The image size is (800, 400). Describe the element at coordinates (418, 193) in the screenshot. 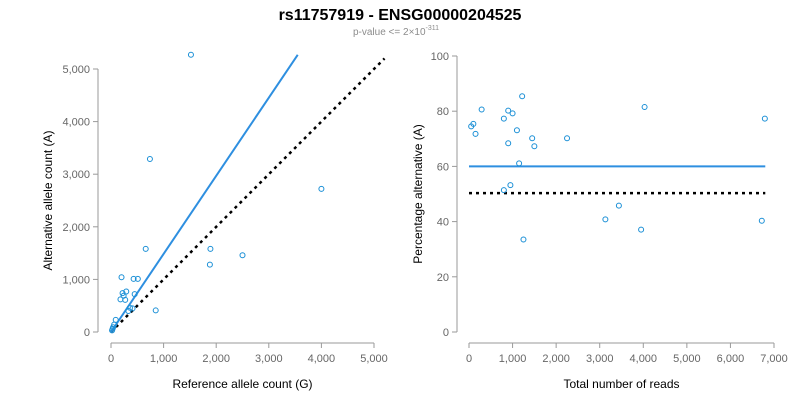

I see `y-axis-title: Percentage alternative (A)` at that location.